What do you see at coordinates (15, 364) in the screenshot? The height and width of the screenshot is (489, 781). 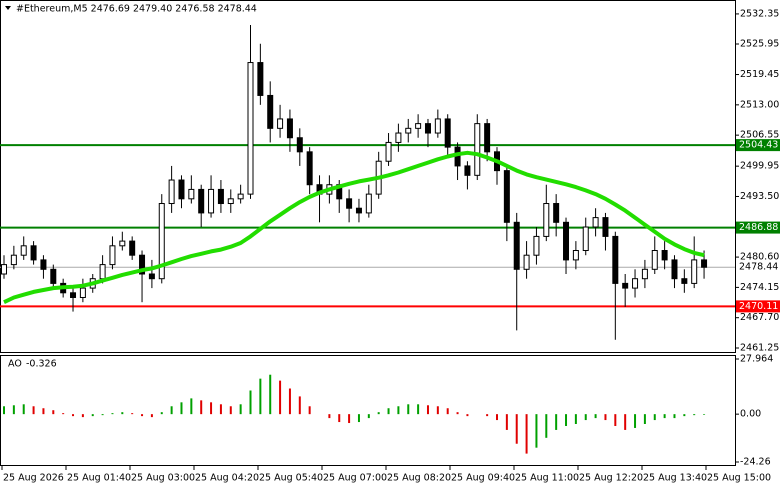 I see `ao-name: AO` at bounding box center [15, 364].